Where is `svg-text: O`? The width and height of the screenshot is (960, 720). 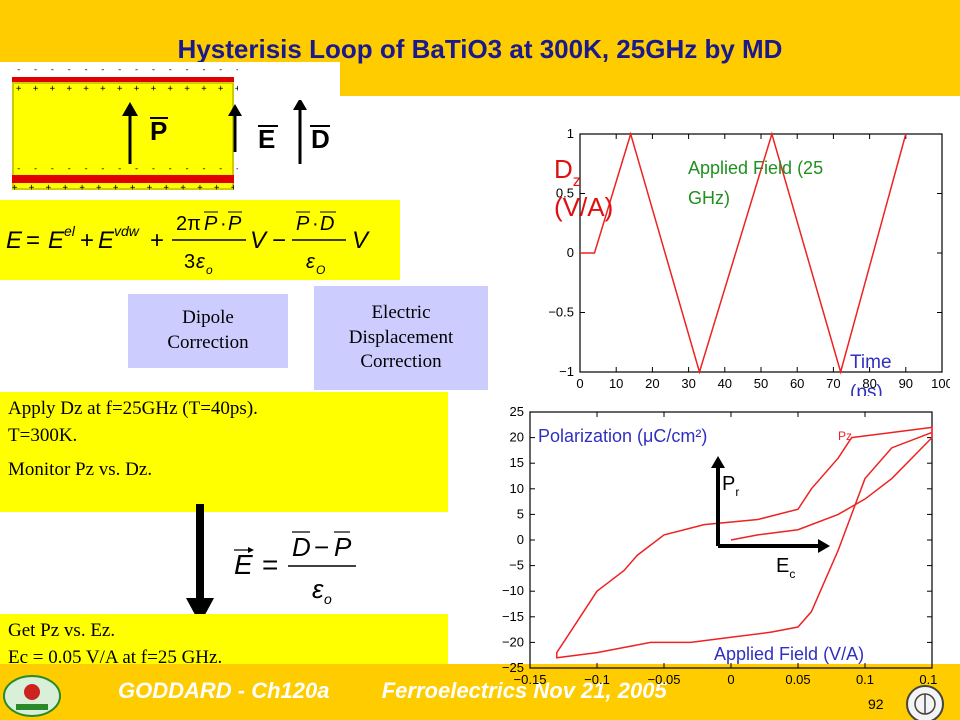 svg-text: O is located at coordinates (320, 270).